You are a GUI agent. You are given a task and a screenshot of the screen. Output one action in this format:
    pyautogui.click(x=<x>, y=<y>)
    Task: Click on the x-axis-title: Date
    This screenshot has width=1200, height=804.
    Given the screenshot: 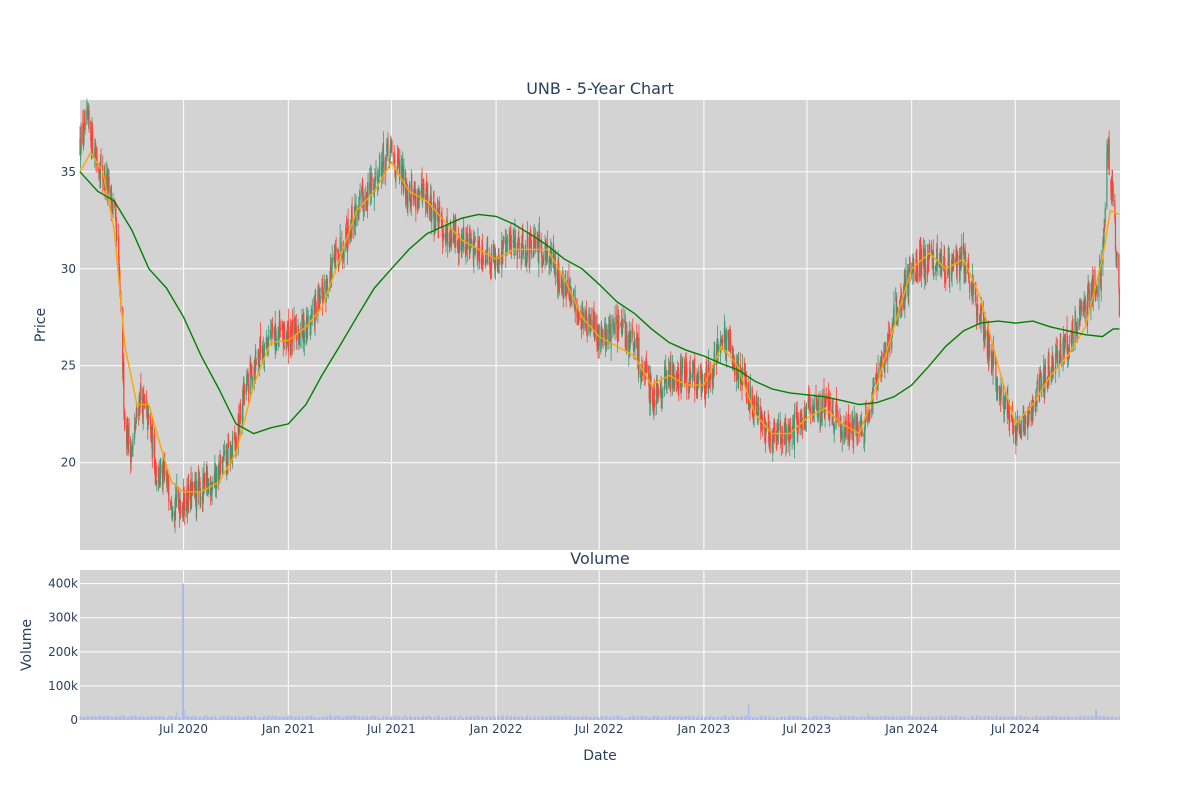 What is the action you would take?
    pyautogui.click(x=599, y=756)
    